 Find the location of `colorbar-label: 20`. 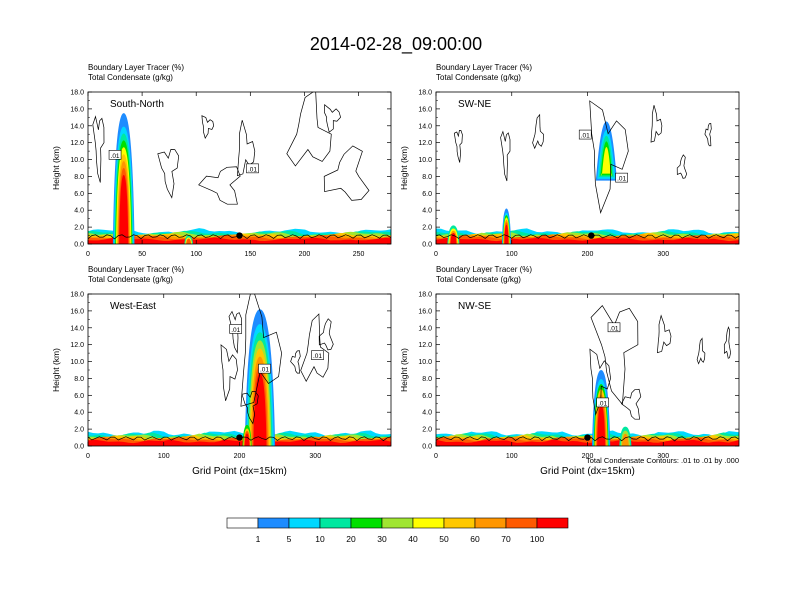

colorbar-label: 20 is located at coordinates (351, 539).